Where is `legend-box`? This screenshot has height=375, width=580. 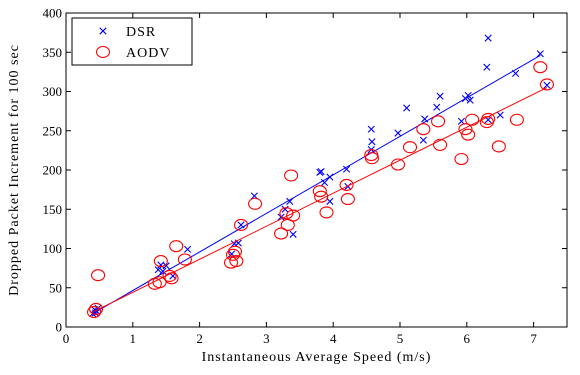 legend-box is located at coordinates (132, 41).